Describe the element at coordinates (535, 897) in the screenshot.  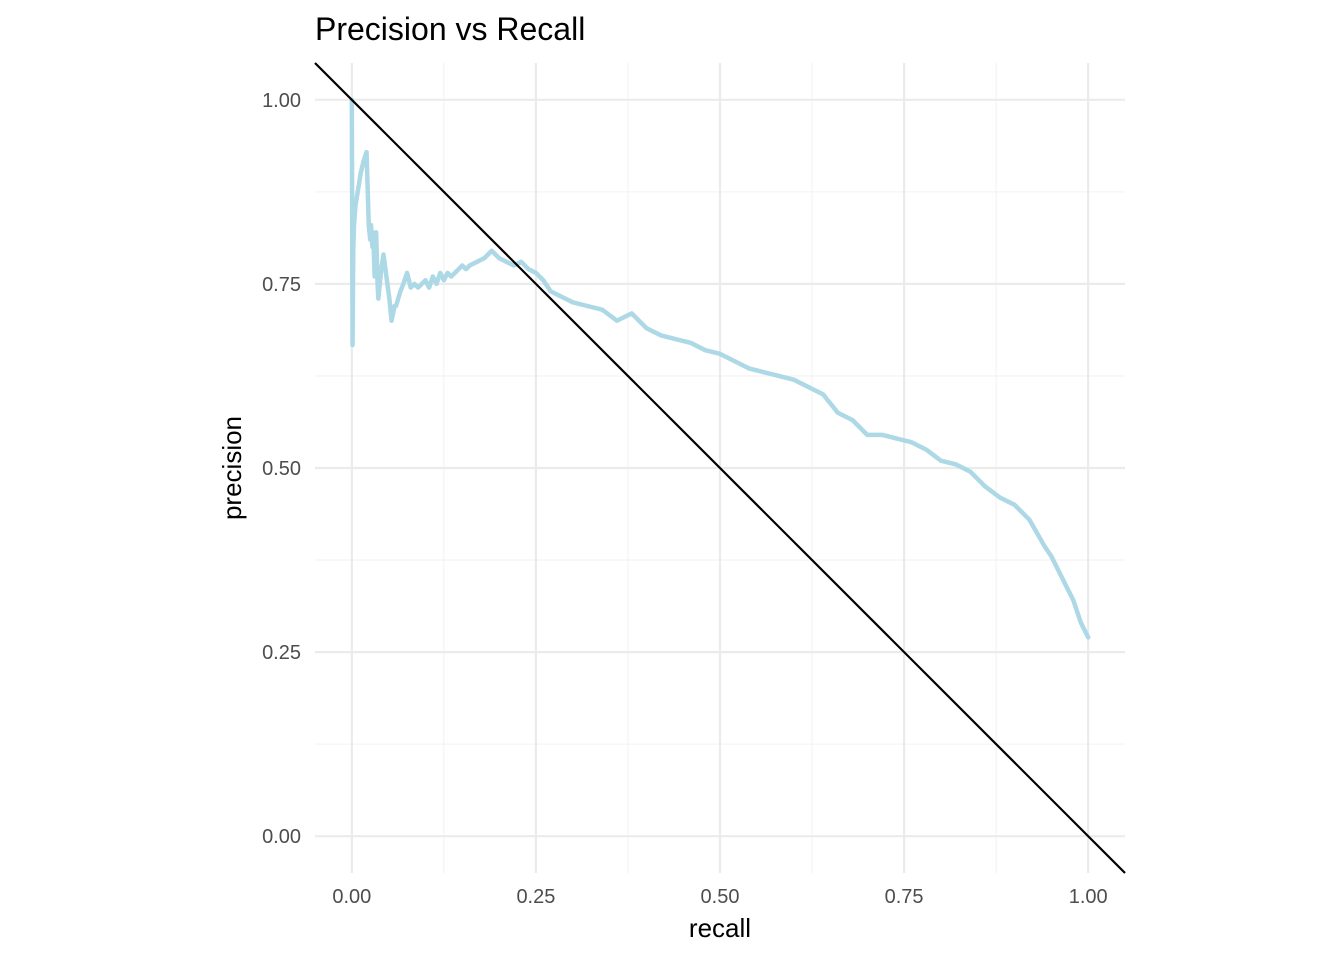
I see `x-tick-label: 0.25` at that location.